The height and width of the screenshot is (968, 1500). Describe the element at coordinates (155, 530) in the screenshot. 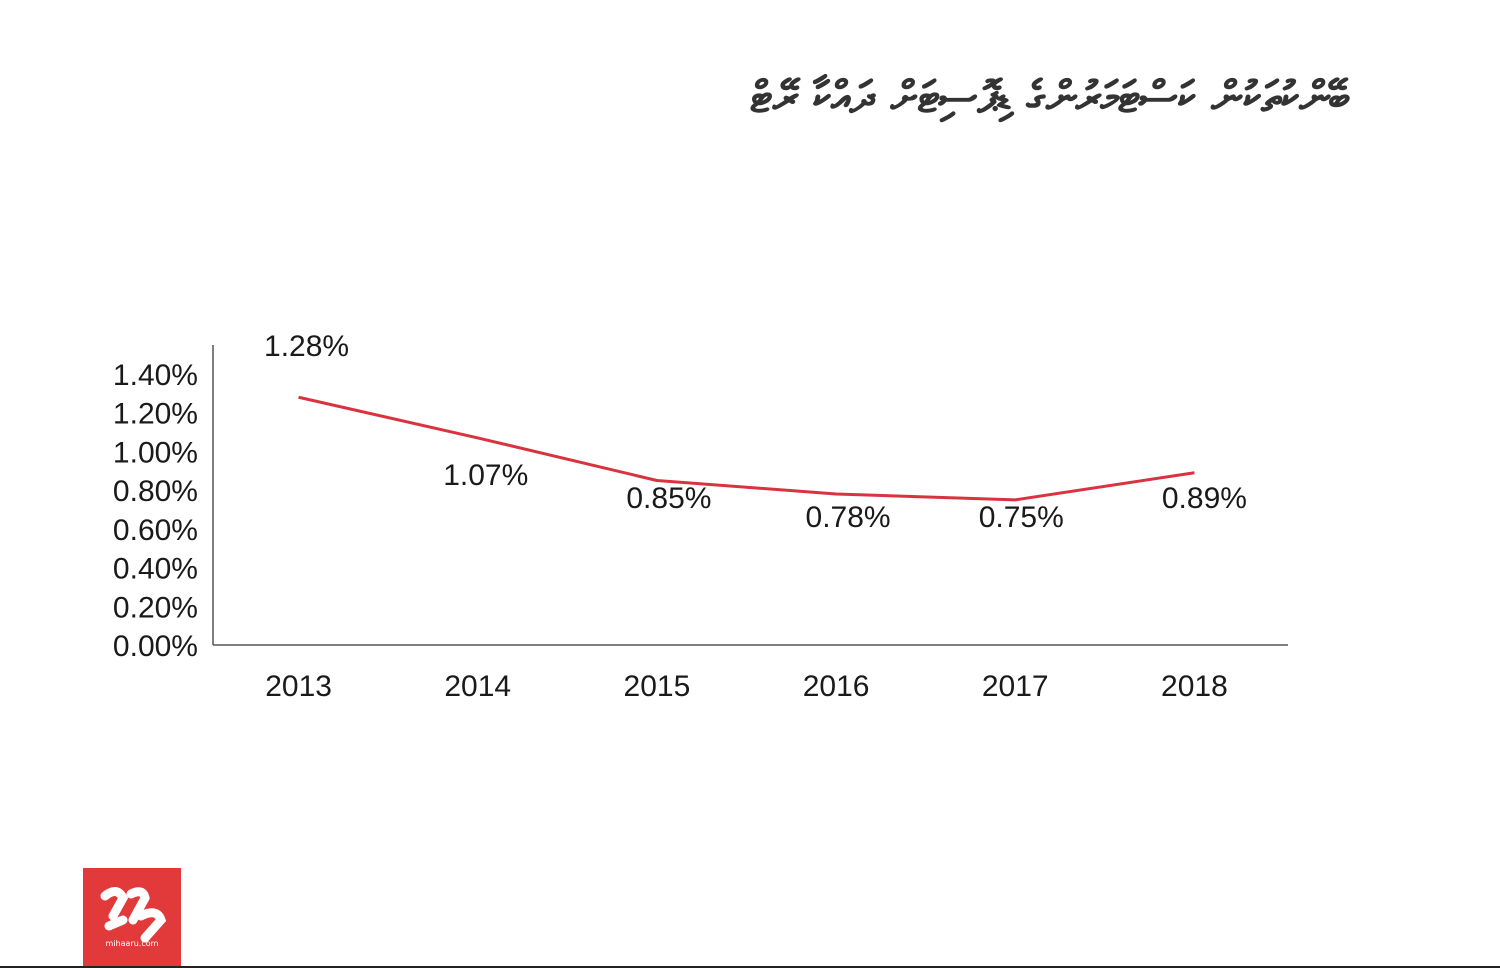

I see `y-tick-label: 0.60%` at that location.